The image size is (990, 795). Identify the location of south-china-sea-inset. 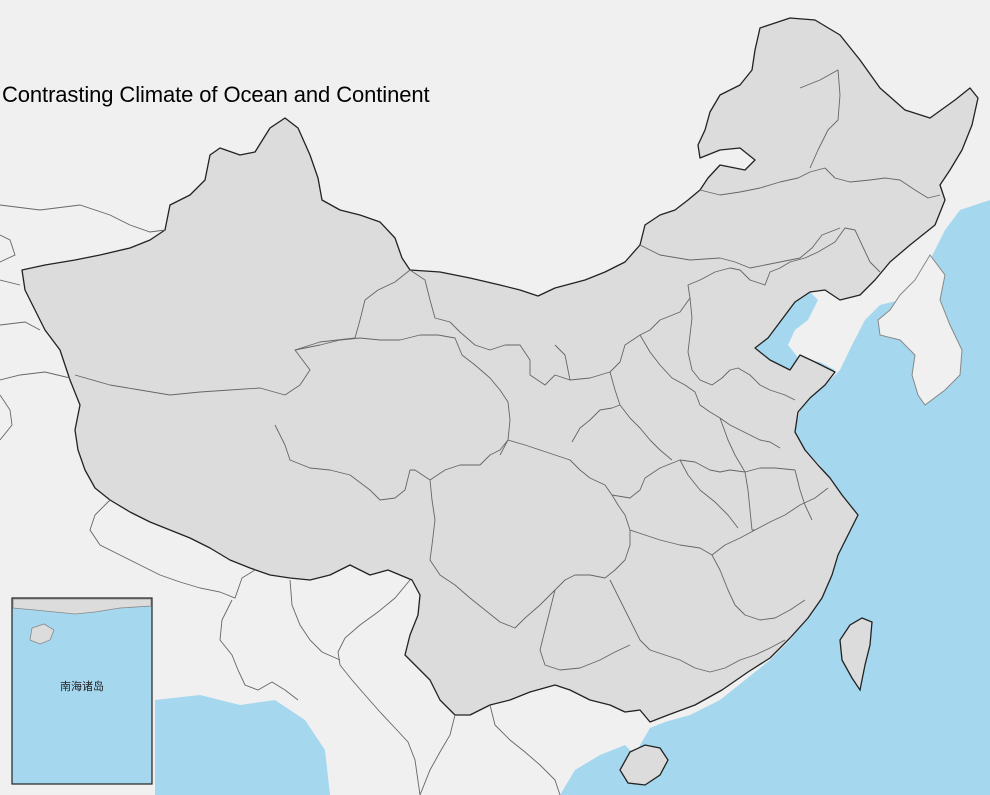
(82, 691).